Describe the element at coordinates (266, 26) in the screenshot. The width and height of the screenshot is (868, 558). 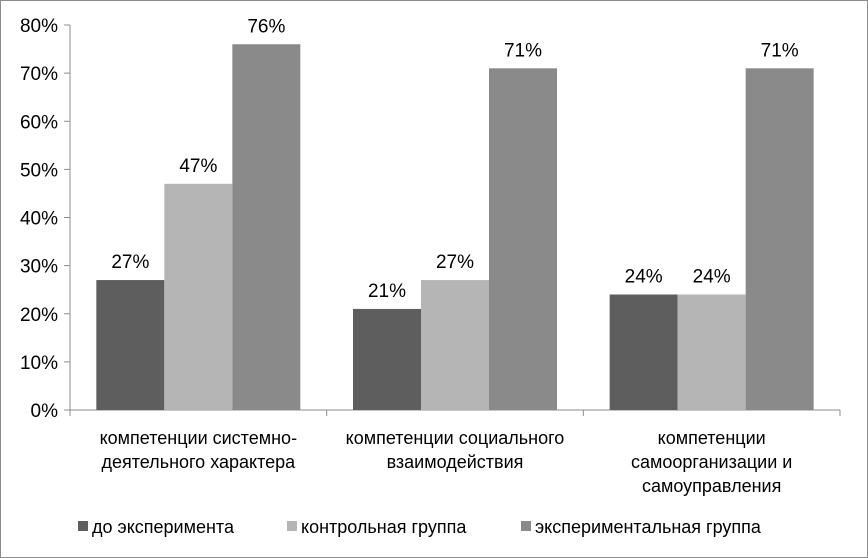
I see `data-label: 76%` at that location.